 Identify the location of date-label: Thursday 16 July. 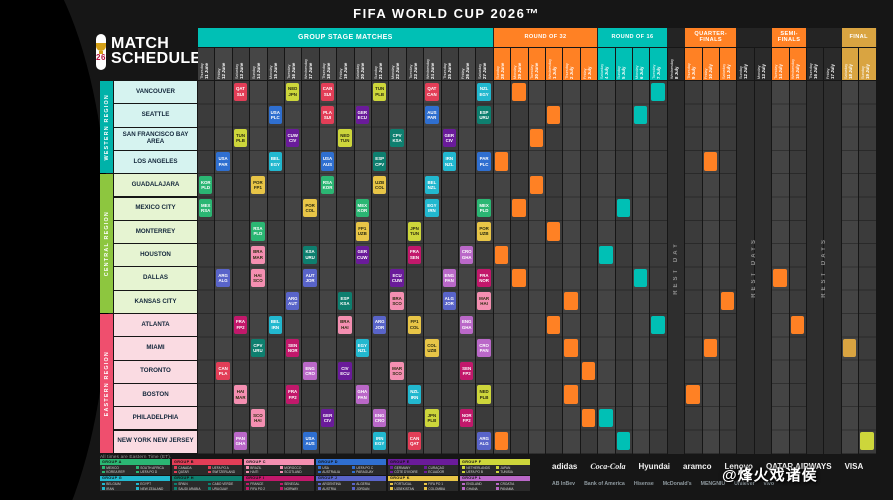
(815, 64).